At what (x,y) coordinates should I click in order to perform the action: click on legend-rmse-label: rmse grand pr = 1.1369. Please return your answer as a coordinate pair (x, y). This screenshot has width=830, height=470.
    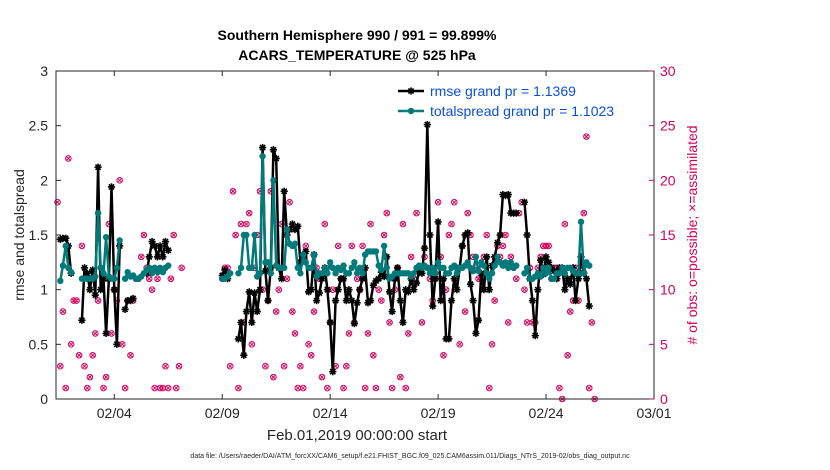
    Looking at the image, I should click on (503, 91).